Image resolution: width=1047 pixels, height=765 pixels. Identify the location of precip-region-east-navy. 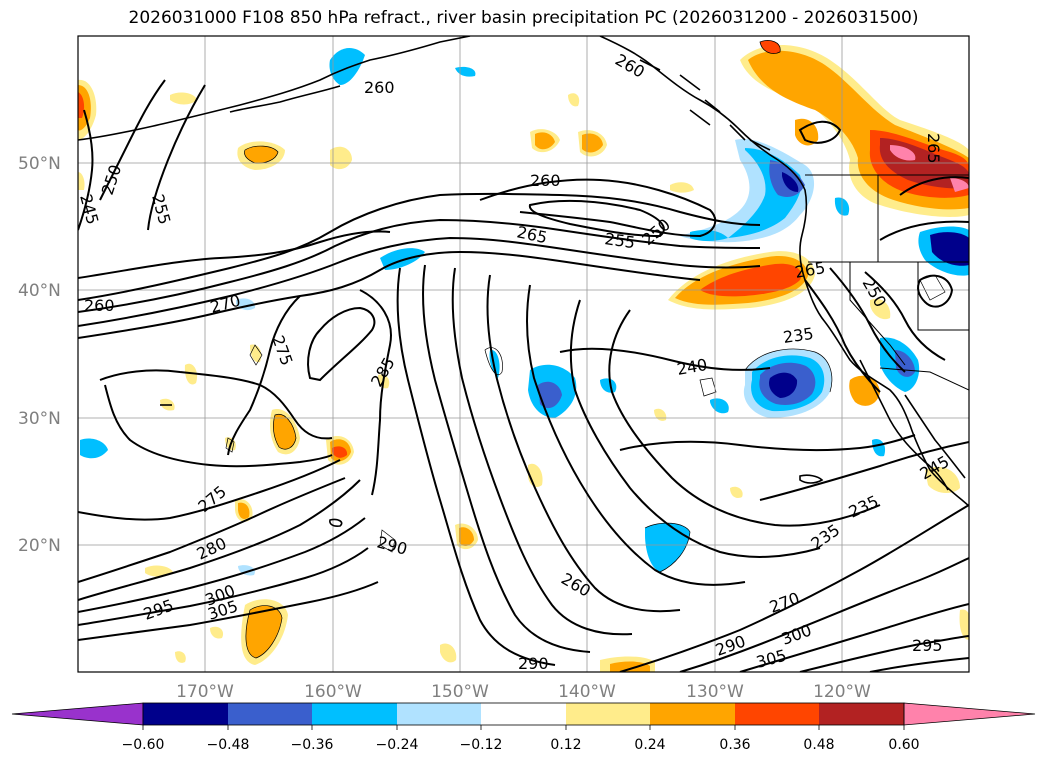
(949, 249).